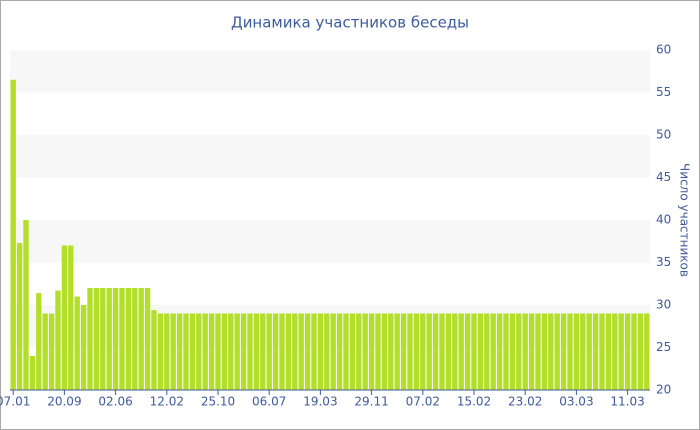 The image size is (700, 430). Describe the element at coordinates (576, 402) in the screenshot. I see `x-tick-label: 03.03` at that location.